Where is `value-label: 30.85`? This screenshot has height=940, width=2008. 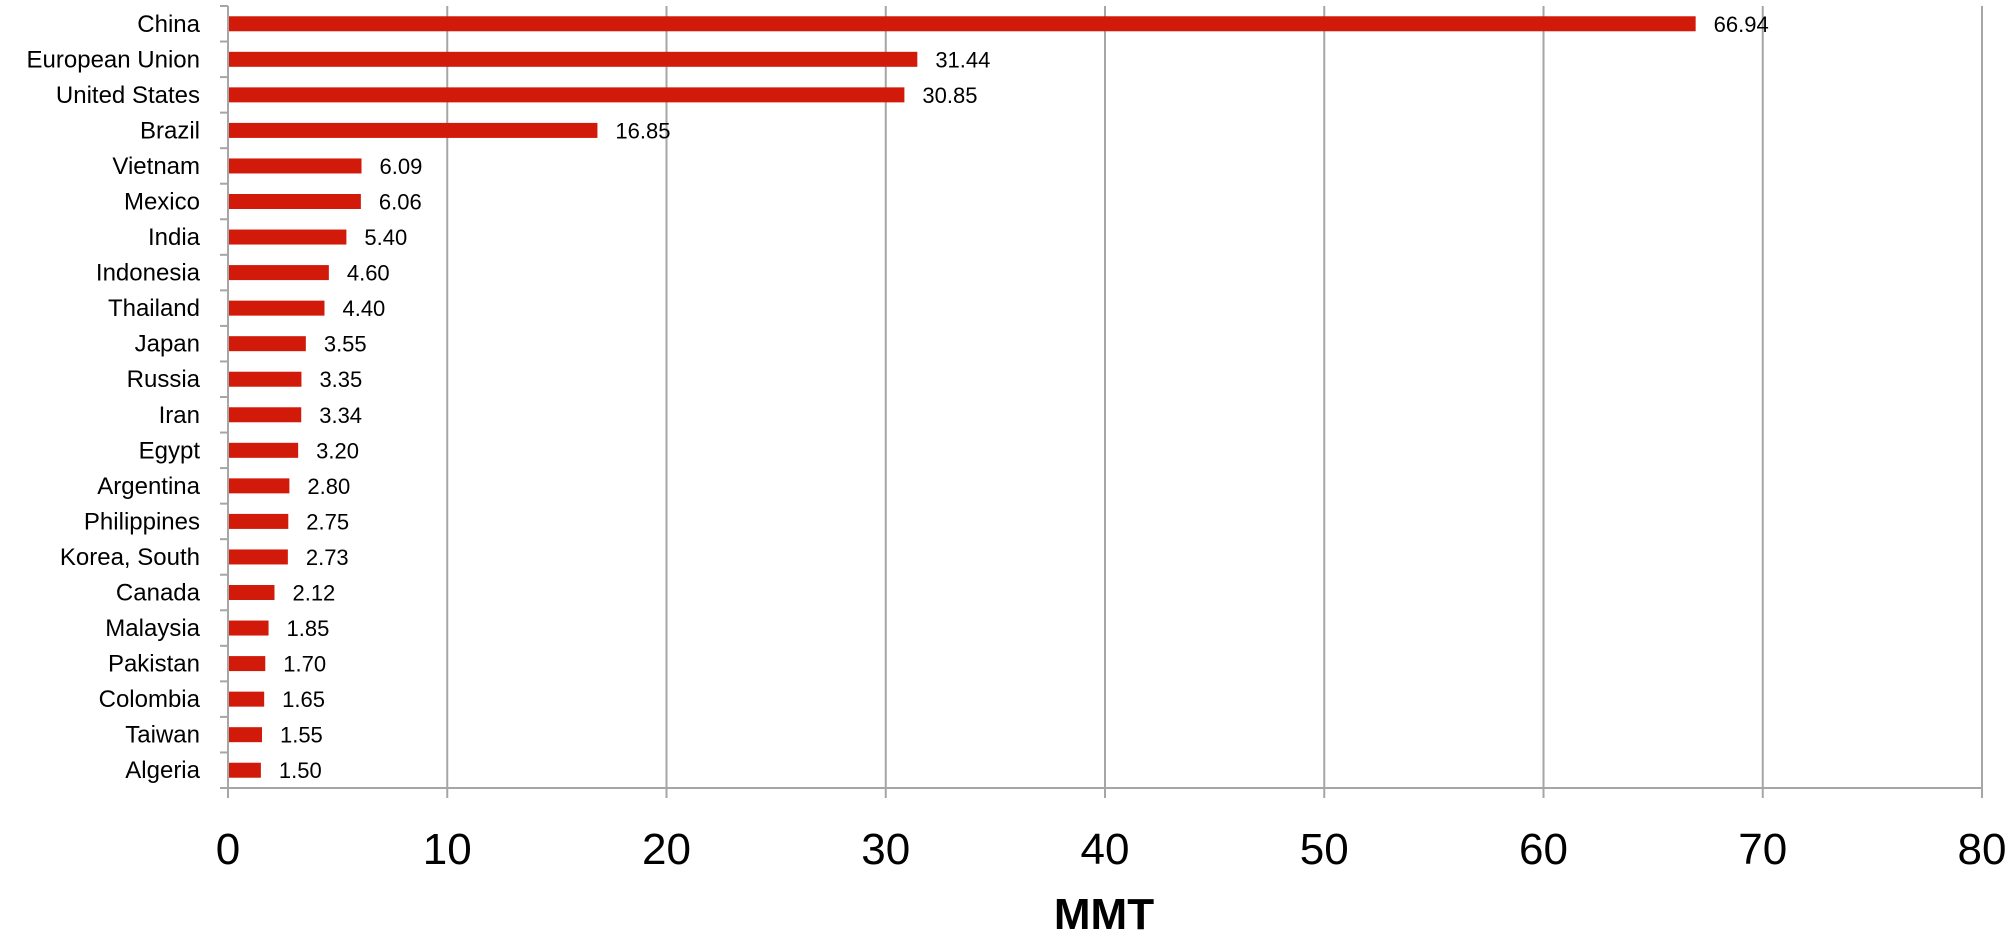 value-label: 30.85 is located at coordinates (949, 95).